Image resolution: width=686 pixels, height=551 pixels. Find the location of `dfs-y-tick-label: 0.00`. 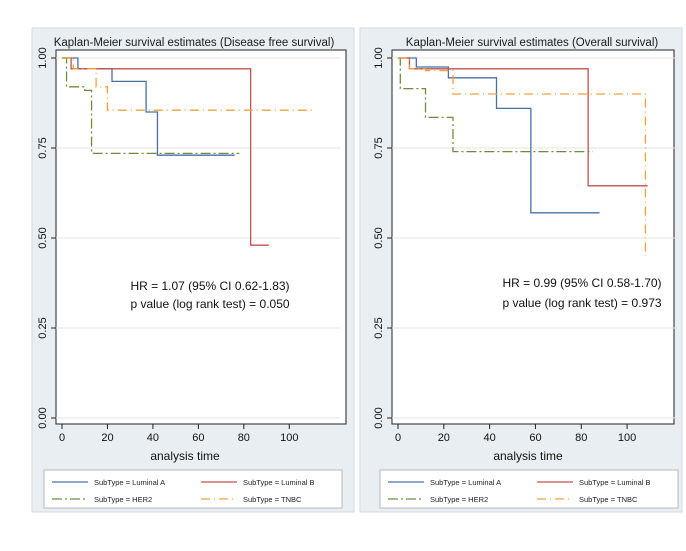

dfs-y-tick-label: 0.00 is located at coordinates (43, 417).